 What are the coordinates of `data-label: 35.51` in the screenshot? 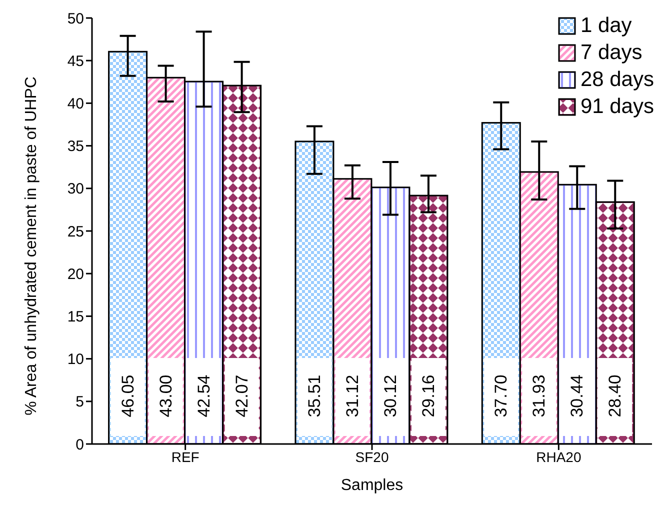 It's located at (314, 396).